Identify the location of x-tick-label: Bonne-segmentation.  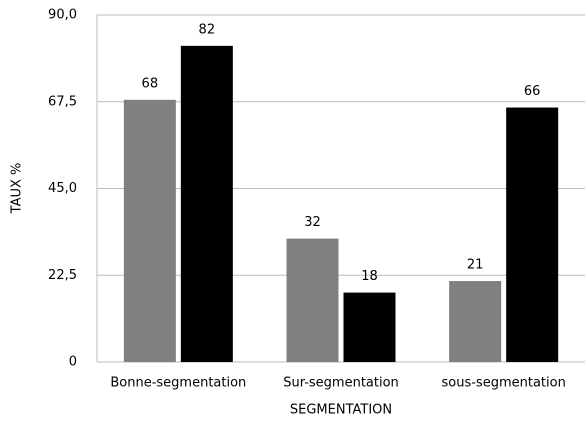
(178, 383).